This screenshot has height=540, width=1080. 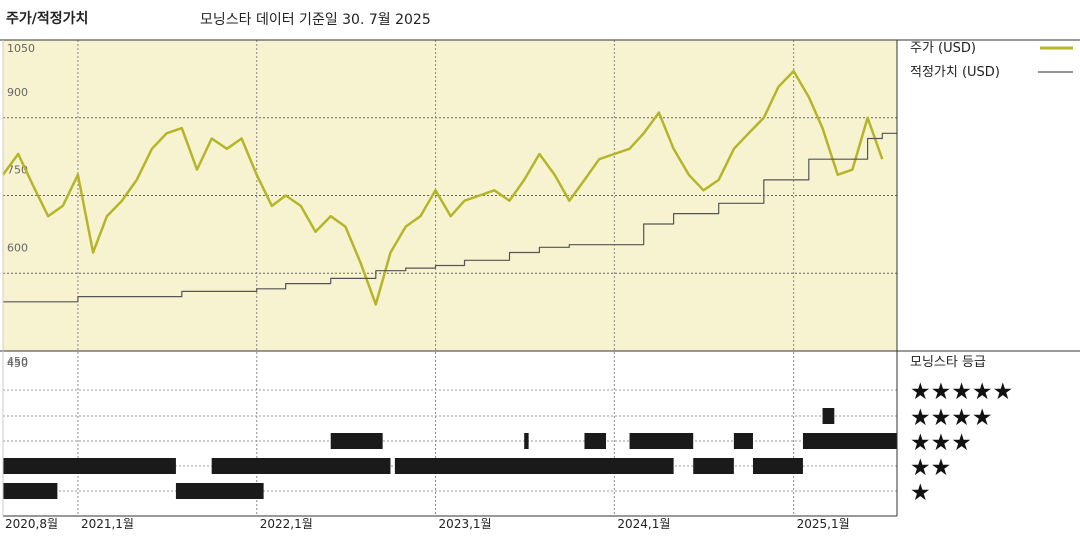 What do you see at coordinates (955, 72) in the screenshot?
I see `legend-fair-value-label: 적정가치 (USD)` at bounding box center [955, 72].